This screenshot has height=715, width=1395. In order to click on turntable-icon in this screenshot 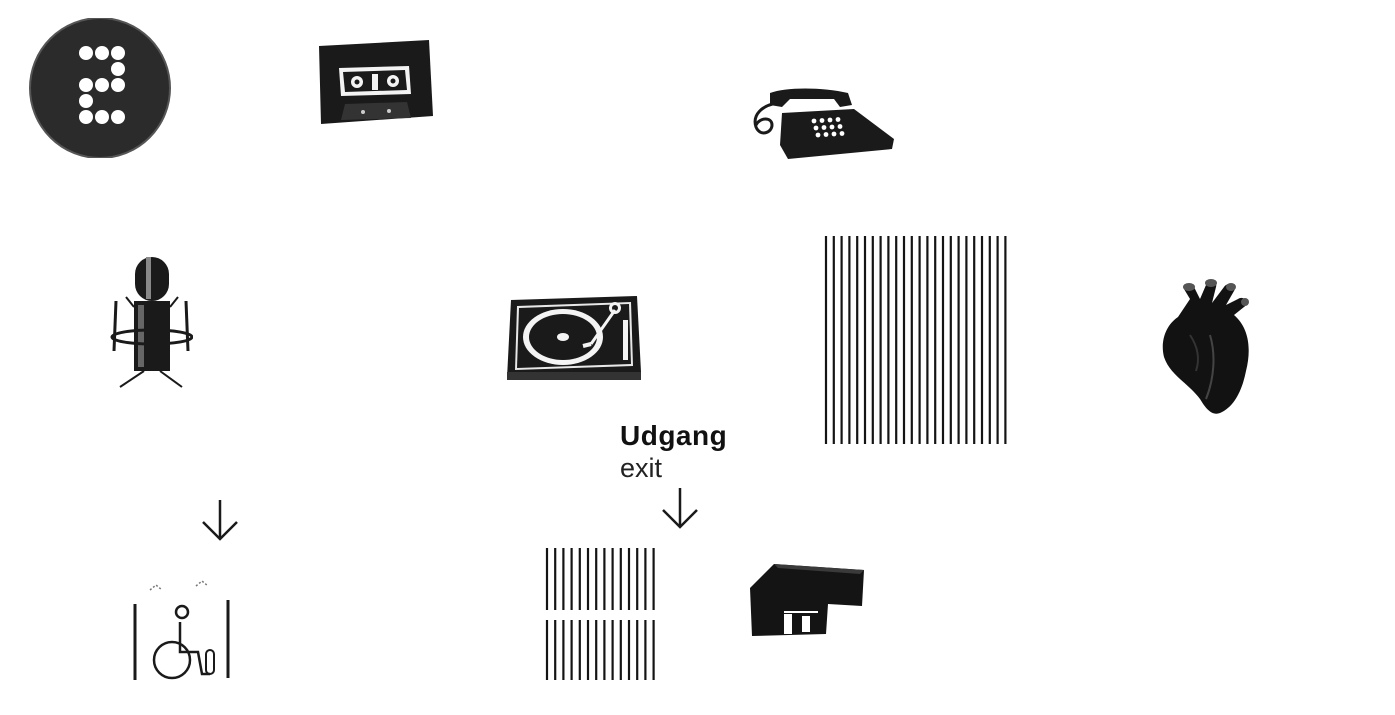, I will do `click(575, 338)`.